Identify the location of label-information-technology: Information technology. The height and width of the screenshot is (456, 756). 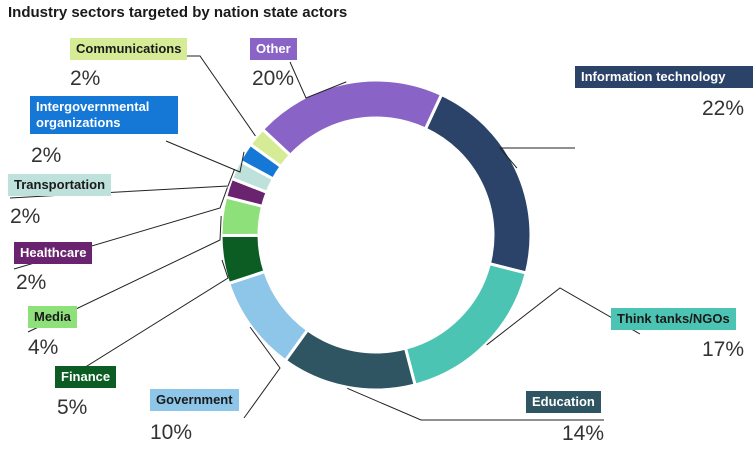
(664, 77).